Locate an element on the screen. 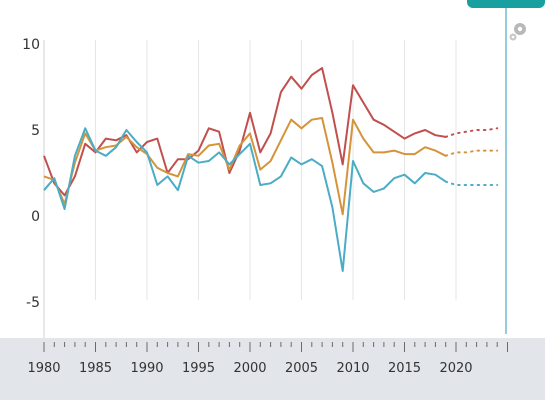 The width and height of the screenshot is (545, 400). x-tick-label: 2000 is located at coordinates (249, 368).